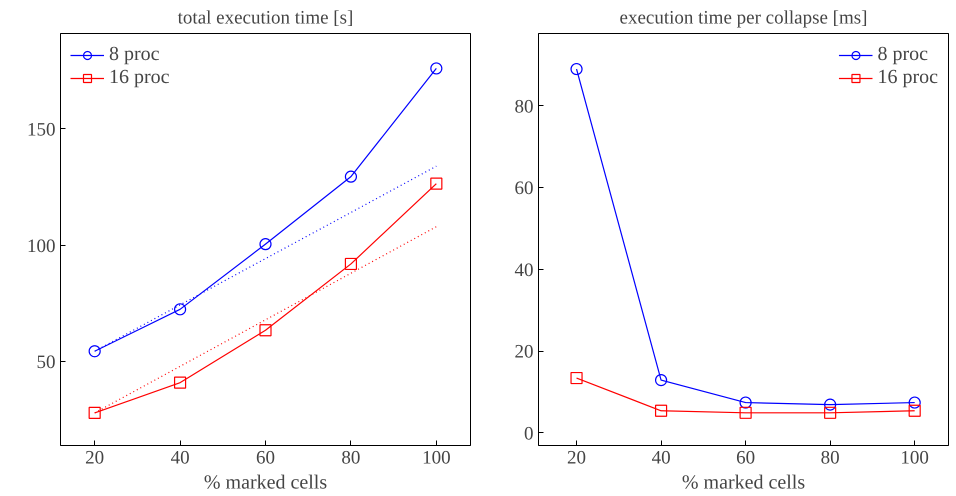  What do you see at coordinates (524, 352) in the screenshot?
I see `y-tick-label: 20` at bounding box center [524, 352].